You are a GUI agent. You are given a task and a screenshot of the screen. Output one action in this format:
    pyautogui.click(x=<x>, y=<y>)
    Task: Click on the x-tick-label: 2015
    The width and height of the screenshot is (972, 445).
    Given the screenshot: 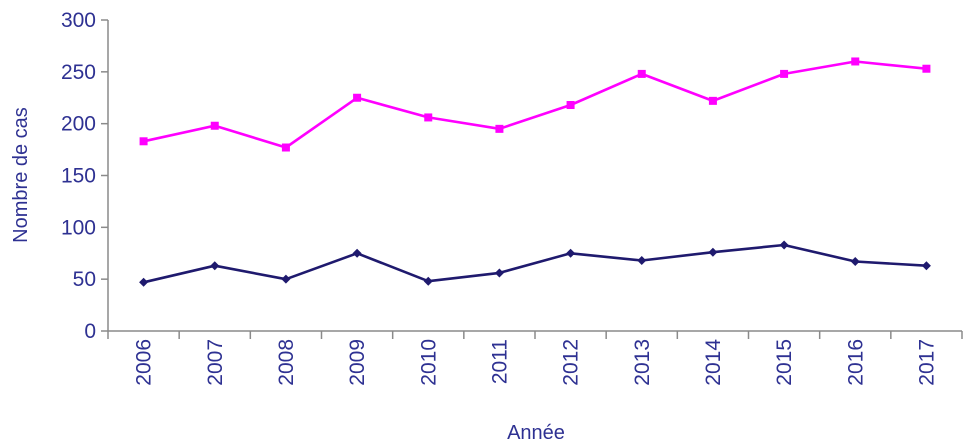 What is the action you would take?
    pyautogui.click(x=784, y=362)
    